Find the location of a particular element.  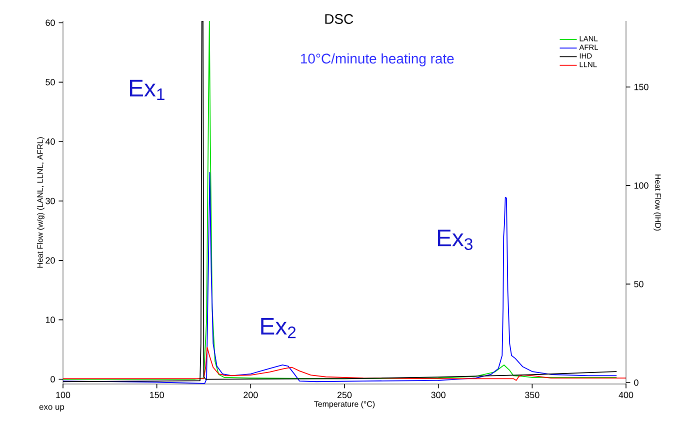

annotation: Ex$_{1}$ is located at coordinates (147, 90).